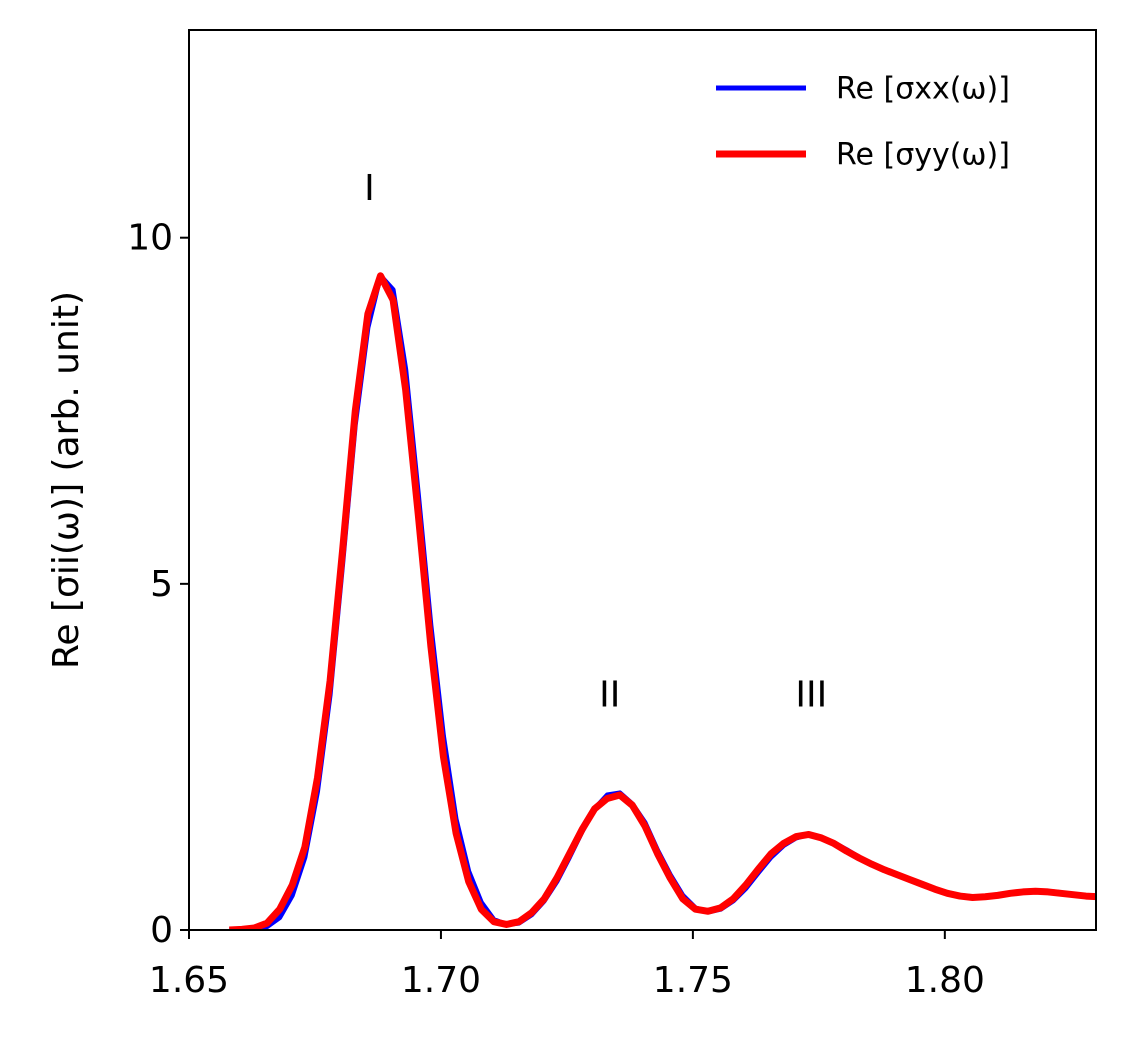  Describe the element at coordinates (811, 695) in the screenshot. I see `annotation: III` at that location.